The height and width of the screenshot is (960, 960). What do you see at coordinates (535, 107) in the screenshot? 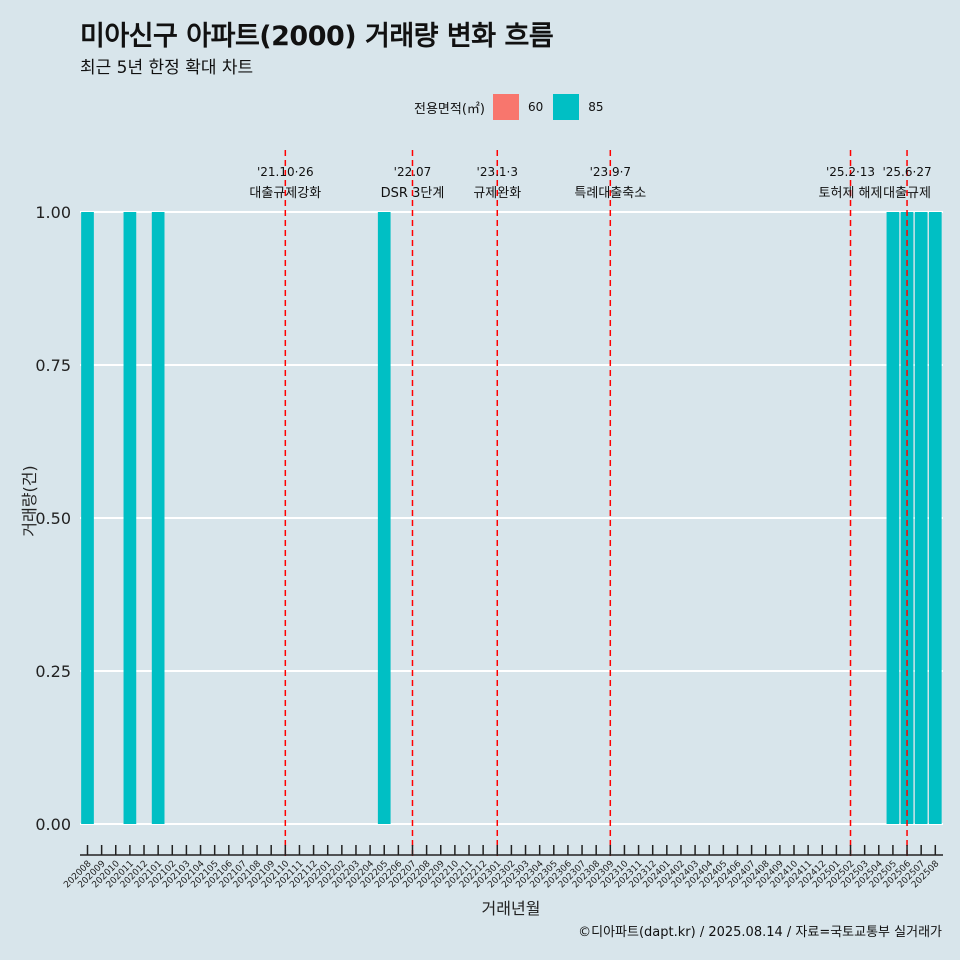
I see `legend-label-60: 60` at bounding box center [535, 107].